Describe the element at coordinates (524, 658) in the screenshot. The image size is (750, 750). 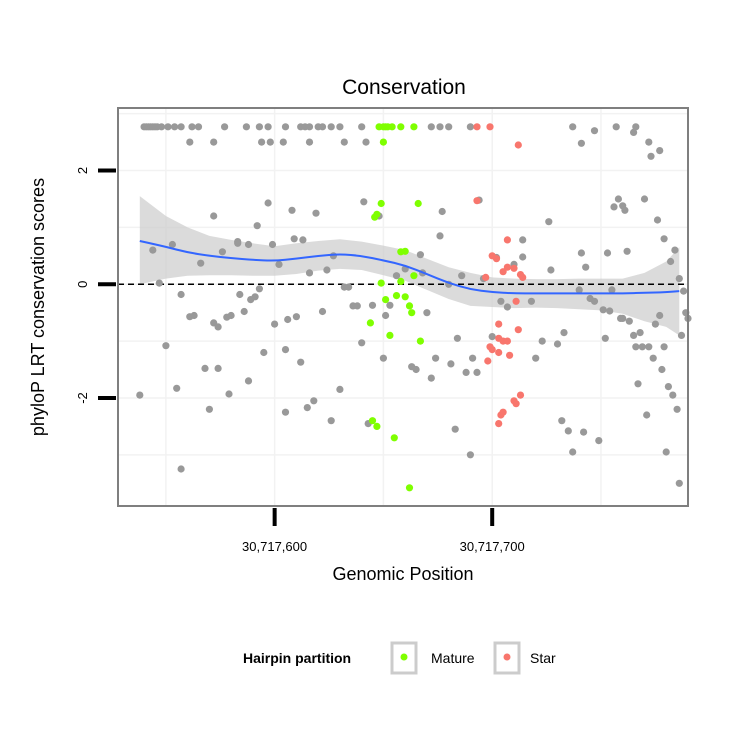
I see `legend-item-star: Star` at that location.